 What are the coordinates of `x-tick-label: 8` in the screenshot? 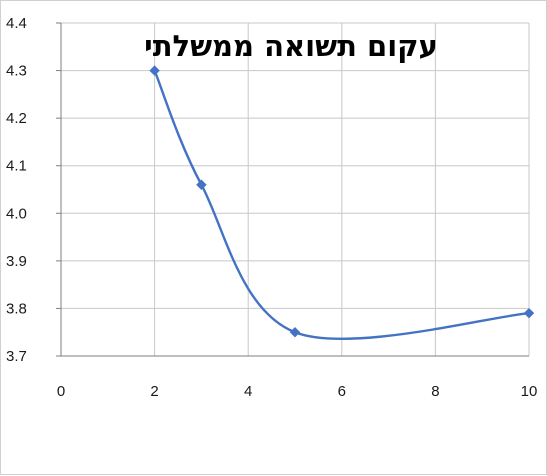 It's located at (435, 391).